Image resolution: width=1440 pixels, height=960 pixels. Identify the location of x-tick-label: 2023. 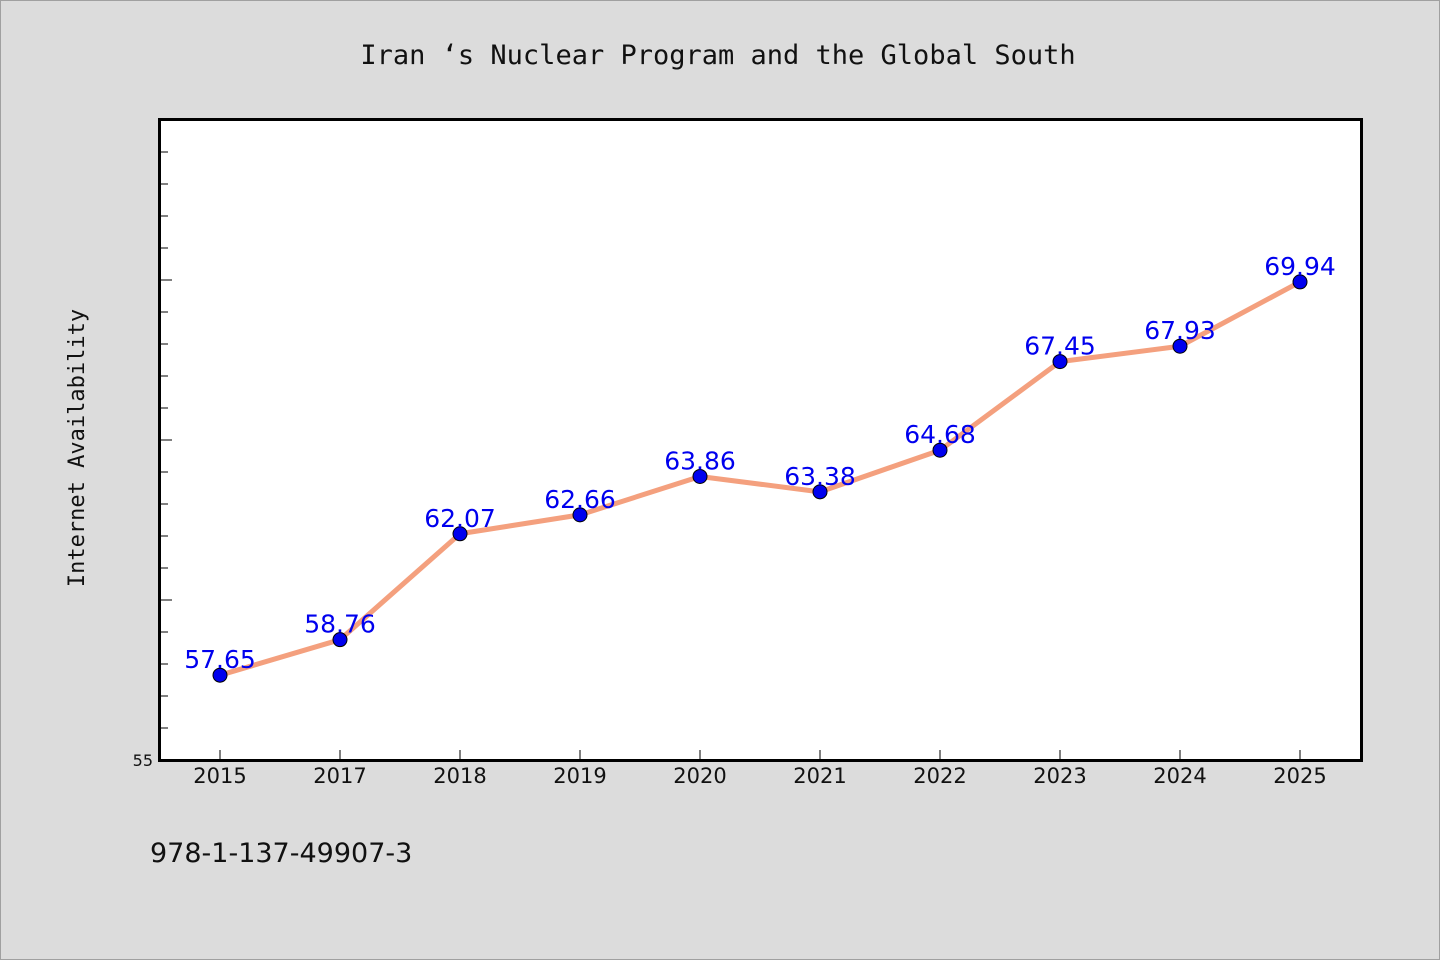
(1059, 776).